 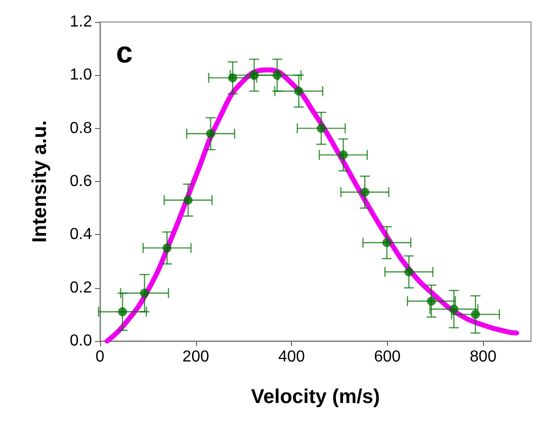 What do you see at coordinates (196, 357) in the screenshot?
I see `x-tick-label: 200` at bounding box center [196, 357].